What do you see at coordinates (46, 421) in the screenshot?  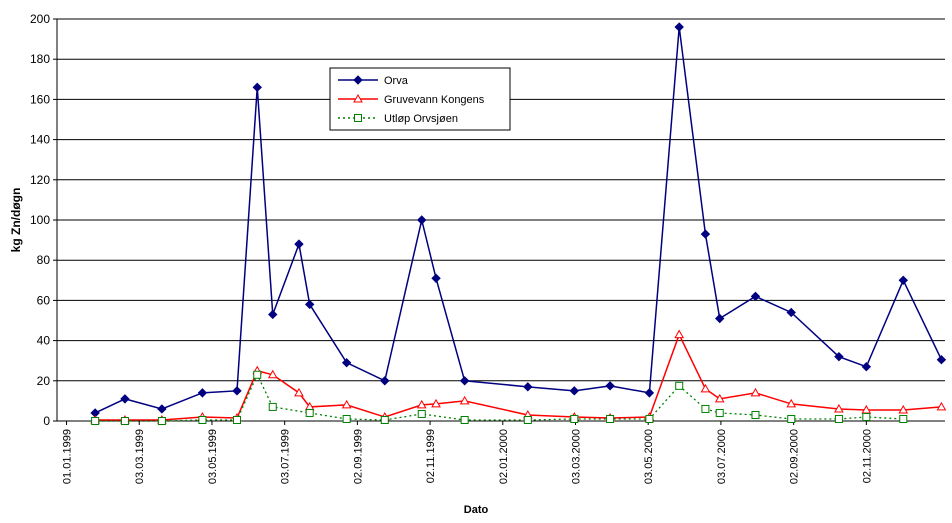 I see `y-tick-label: 0` at bounding box center [46, 421].